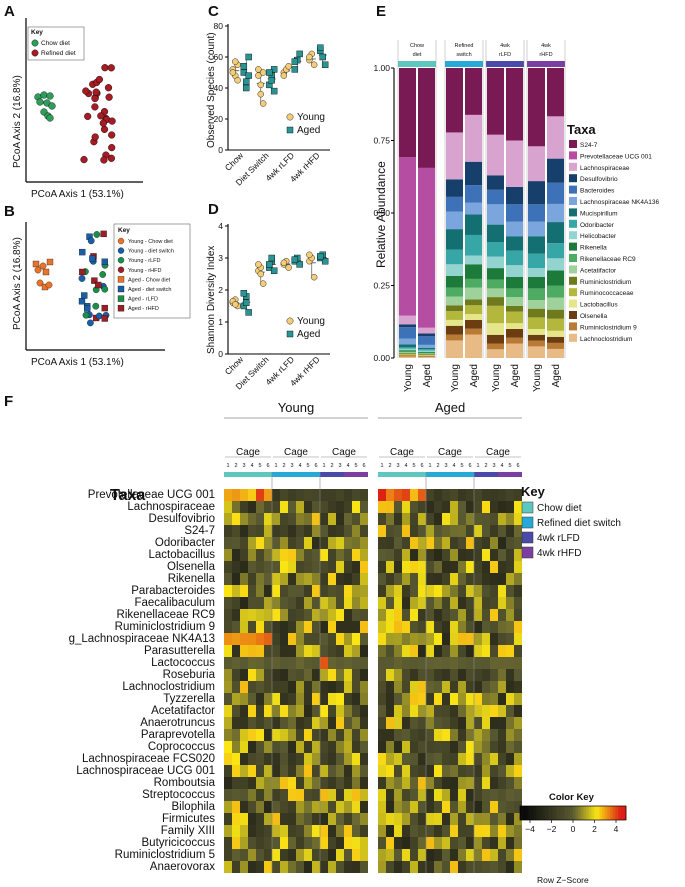 Image resolution: width=685 pixels, height=887 pixels. Describe the element at coordinates (589, 145) in the screenshot. I see `legend-label: S24-7` at that location.